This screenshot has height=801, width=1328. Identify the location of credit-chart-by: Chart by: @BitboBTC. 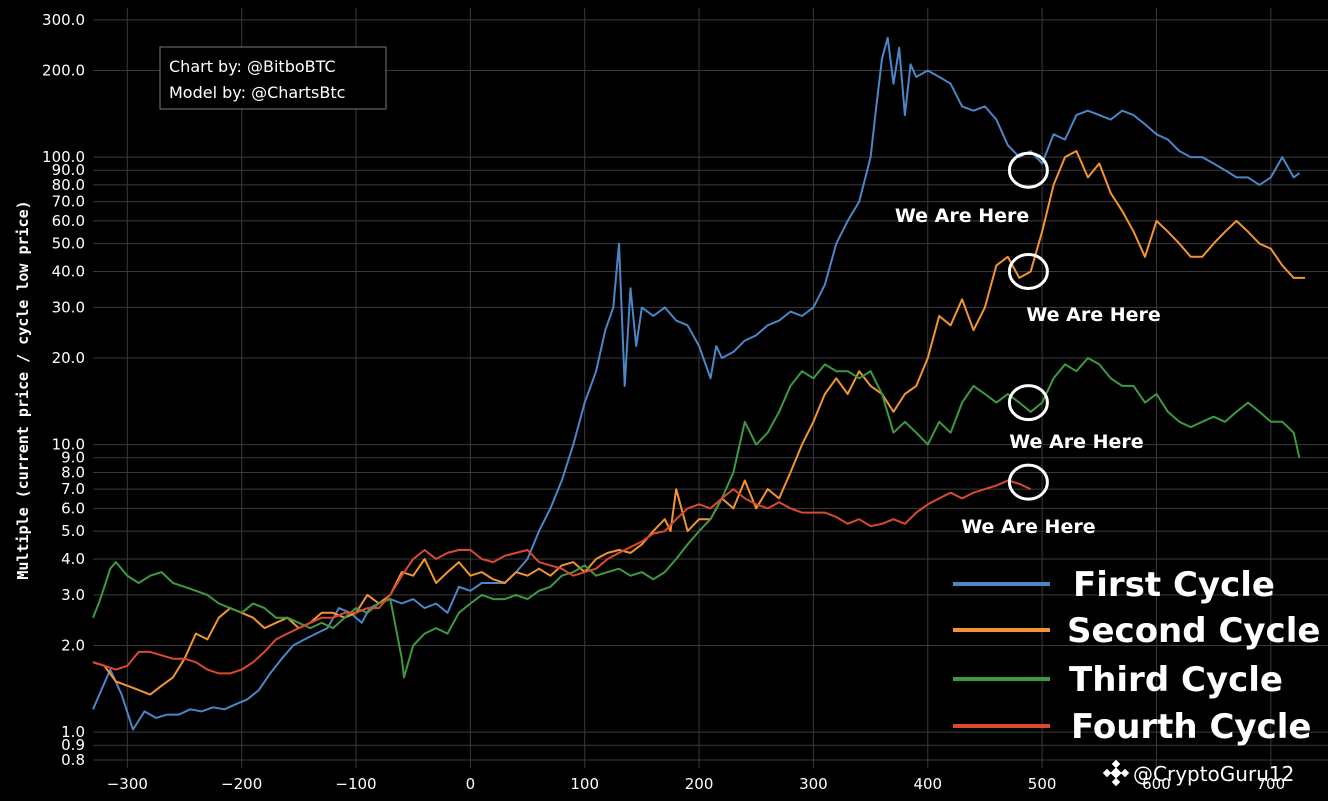
(252, 66).